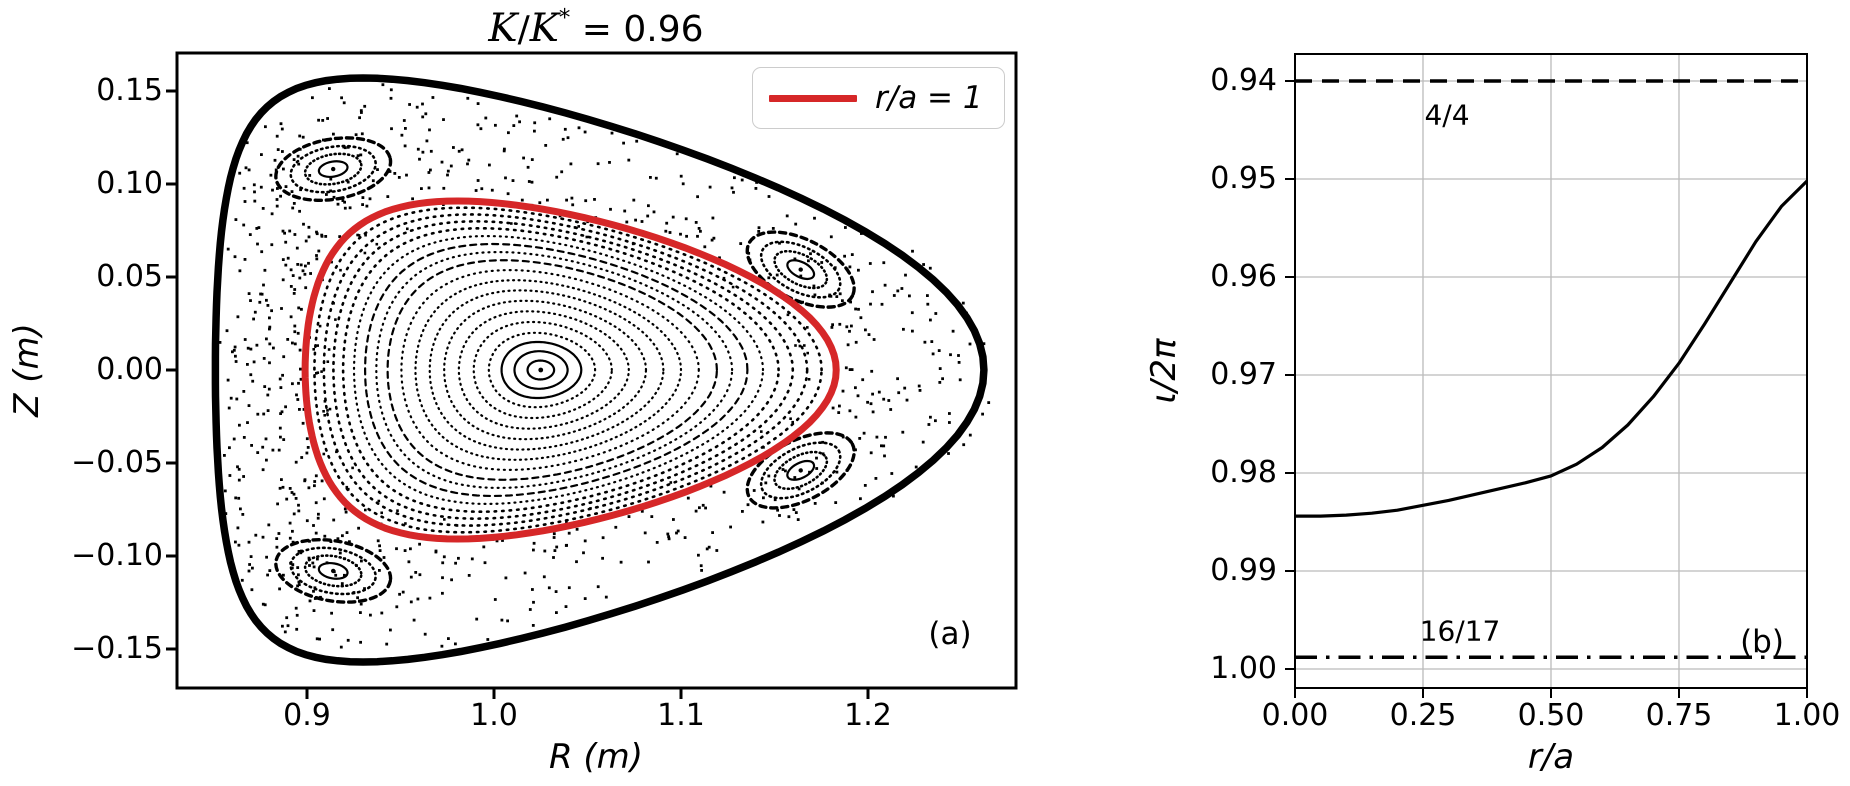  Describe the element at coordinates (564, 18) in the screenshot. I see `title-superscript: *` at that location.